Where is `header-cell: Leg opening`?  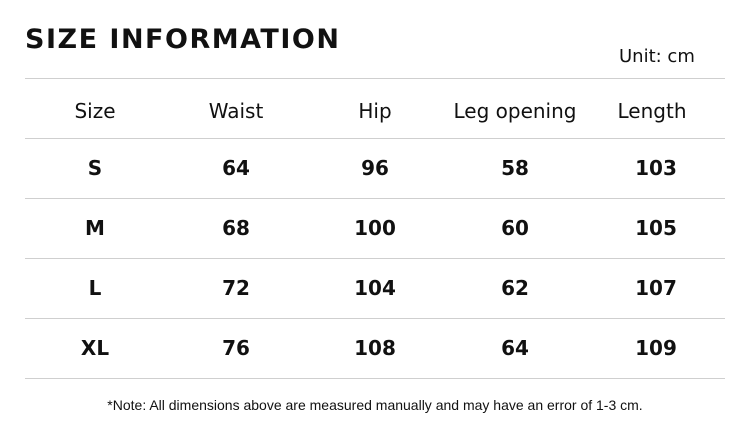 header-cell: Leg opening is located at coordinates (515, 111).